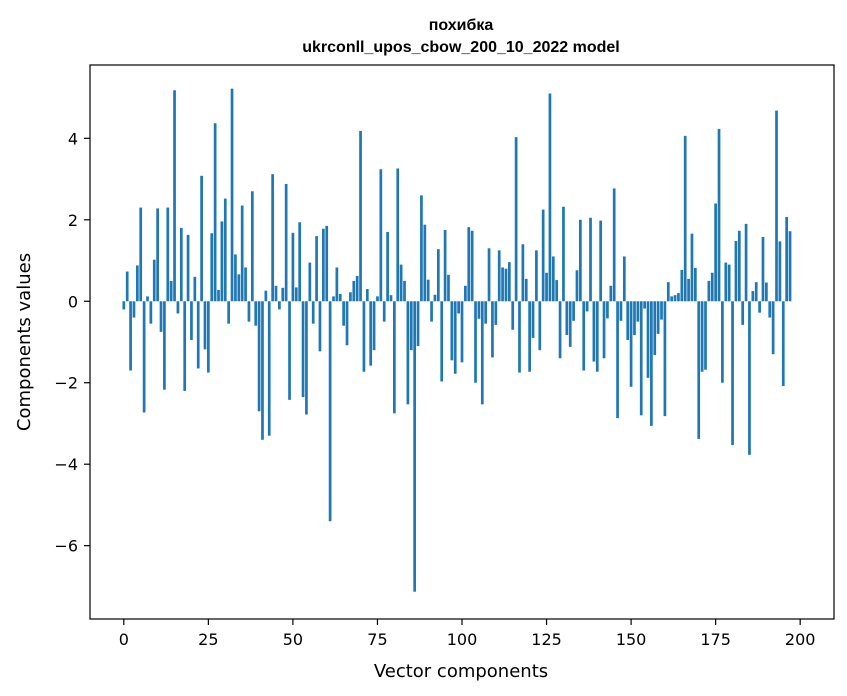  What do you see at coordinates (461, 25) in the screenshot?
I see `chart-title: похибка` at bounding box center [461, 25].